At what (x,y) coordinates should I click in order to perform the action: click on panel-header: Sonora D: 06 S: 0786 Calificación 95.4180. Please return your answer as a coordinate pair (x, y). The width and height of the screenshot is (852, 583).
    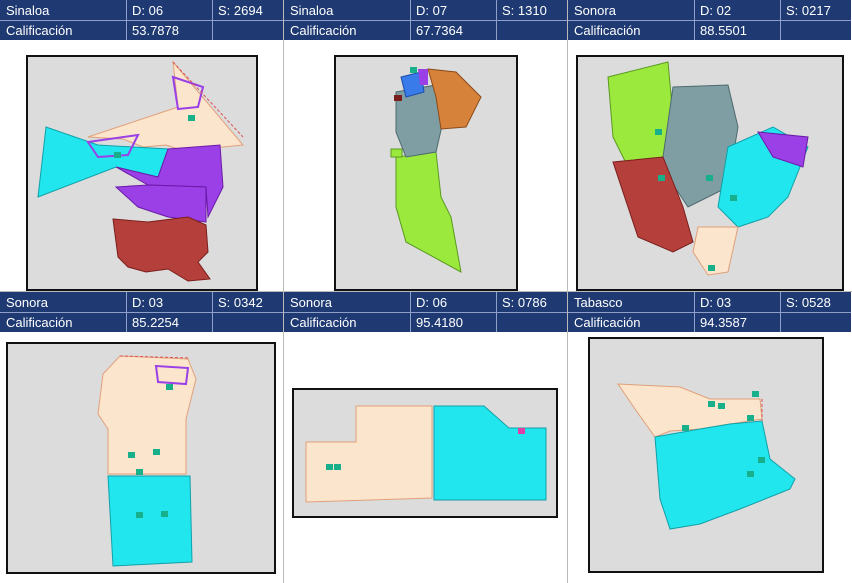
    Looking at the image, I should click on (425, 312).